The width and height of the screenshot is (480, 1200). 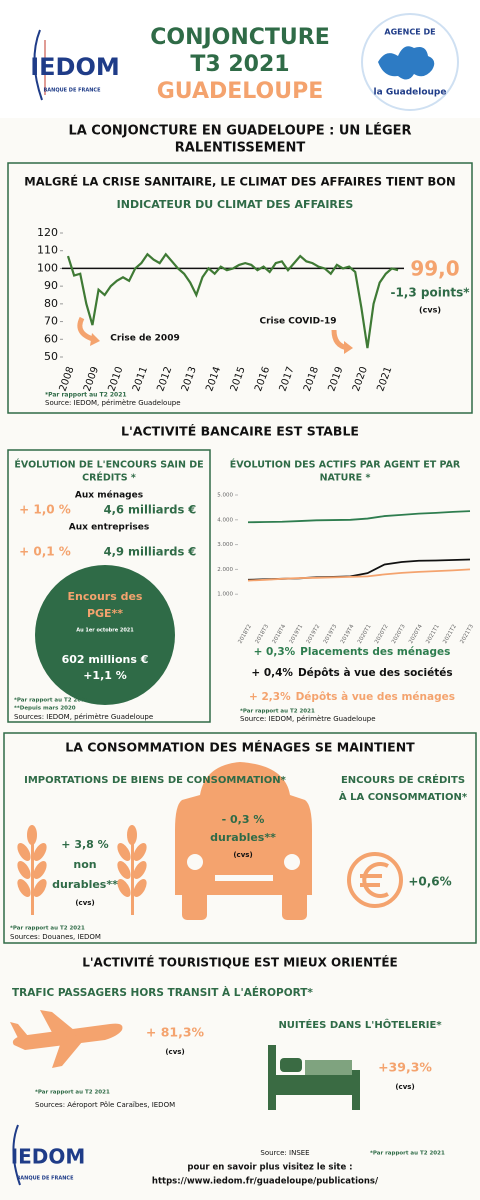 What do you see at coordinates (403, 796) in the screenshot?
I see `sub-heading: À LA CONSOMMATION*` at bounding box center [403, 796].